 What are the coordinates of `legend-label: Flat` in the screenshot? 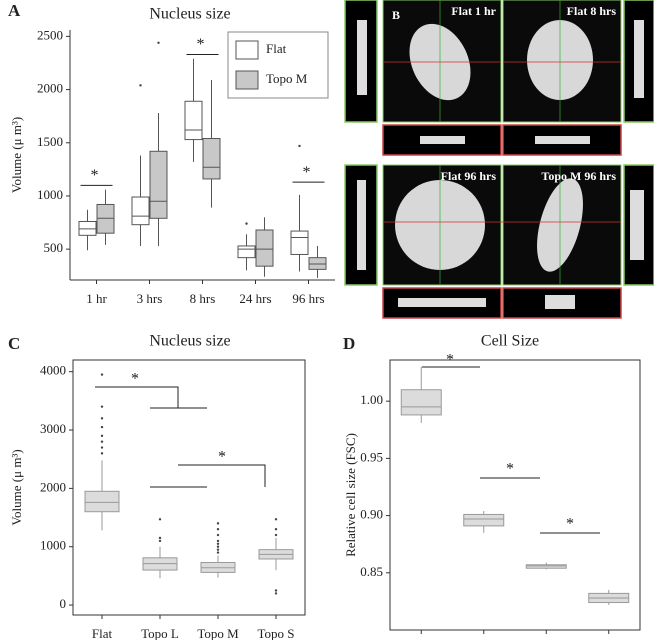 It's located at (276, 48).